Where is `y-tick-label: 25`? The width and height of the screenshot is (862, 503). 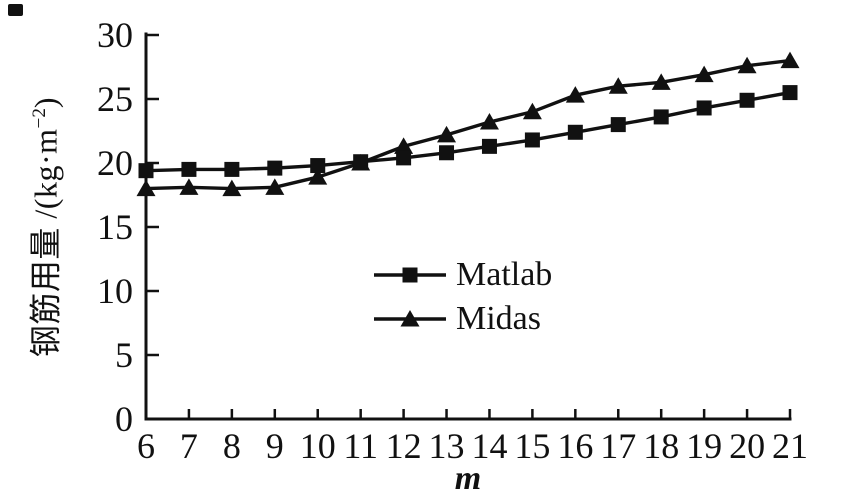 y-tick-label: 25 is located at coordinates (115, 99).